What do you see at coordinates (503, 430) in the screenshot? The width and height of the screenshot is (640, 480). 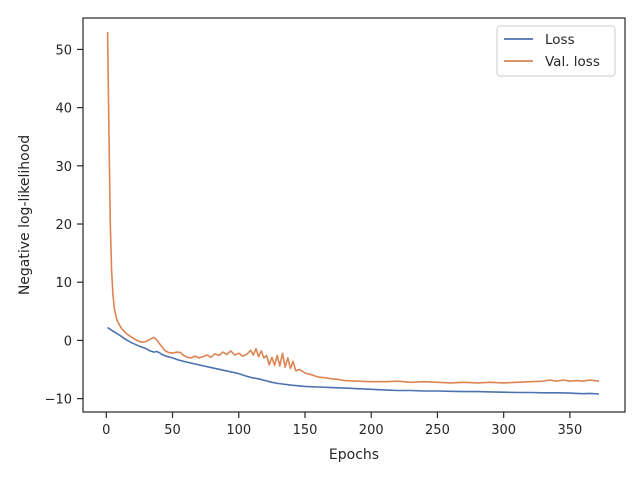 I see `x-tick-label: 300` at bounding box center [503, 430].